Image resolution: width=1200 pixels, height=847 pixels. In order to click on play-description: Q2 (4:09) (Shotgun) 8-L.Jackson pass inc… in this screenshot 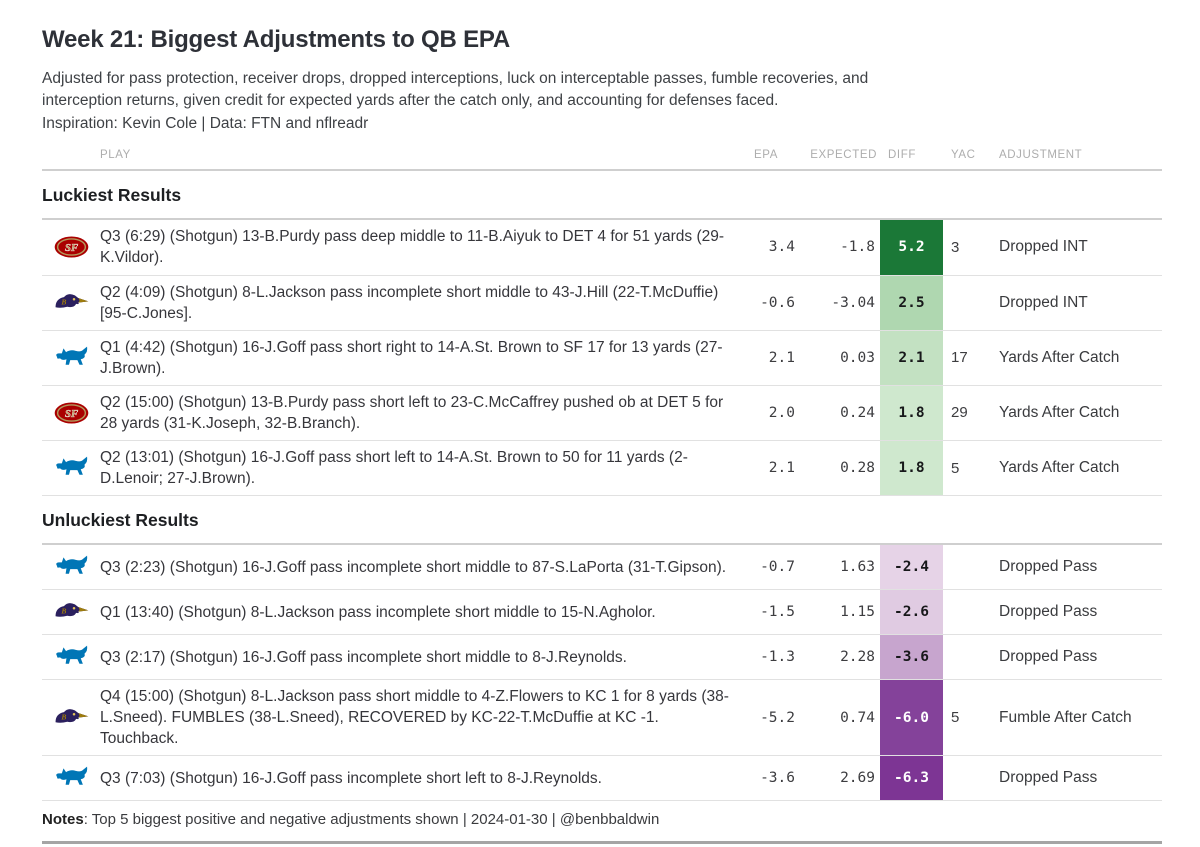, I will do `click(409, 302)`.